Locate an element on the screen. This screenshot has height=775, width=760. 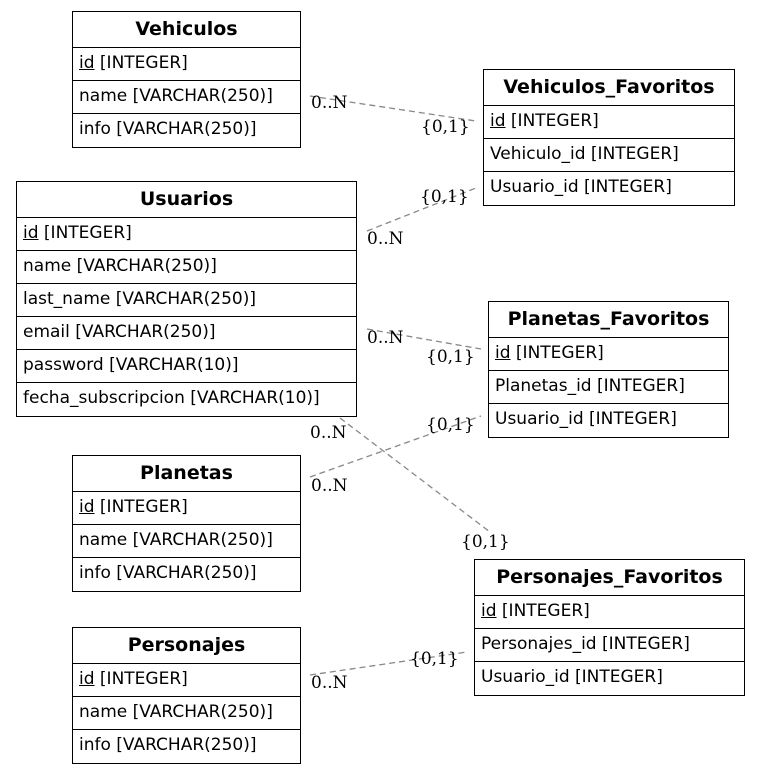
table-row: last_name [VARCHAR(250)] is located at coordinates (186, 300).